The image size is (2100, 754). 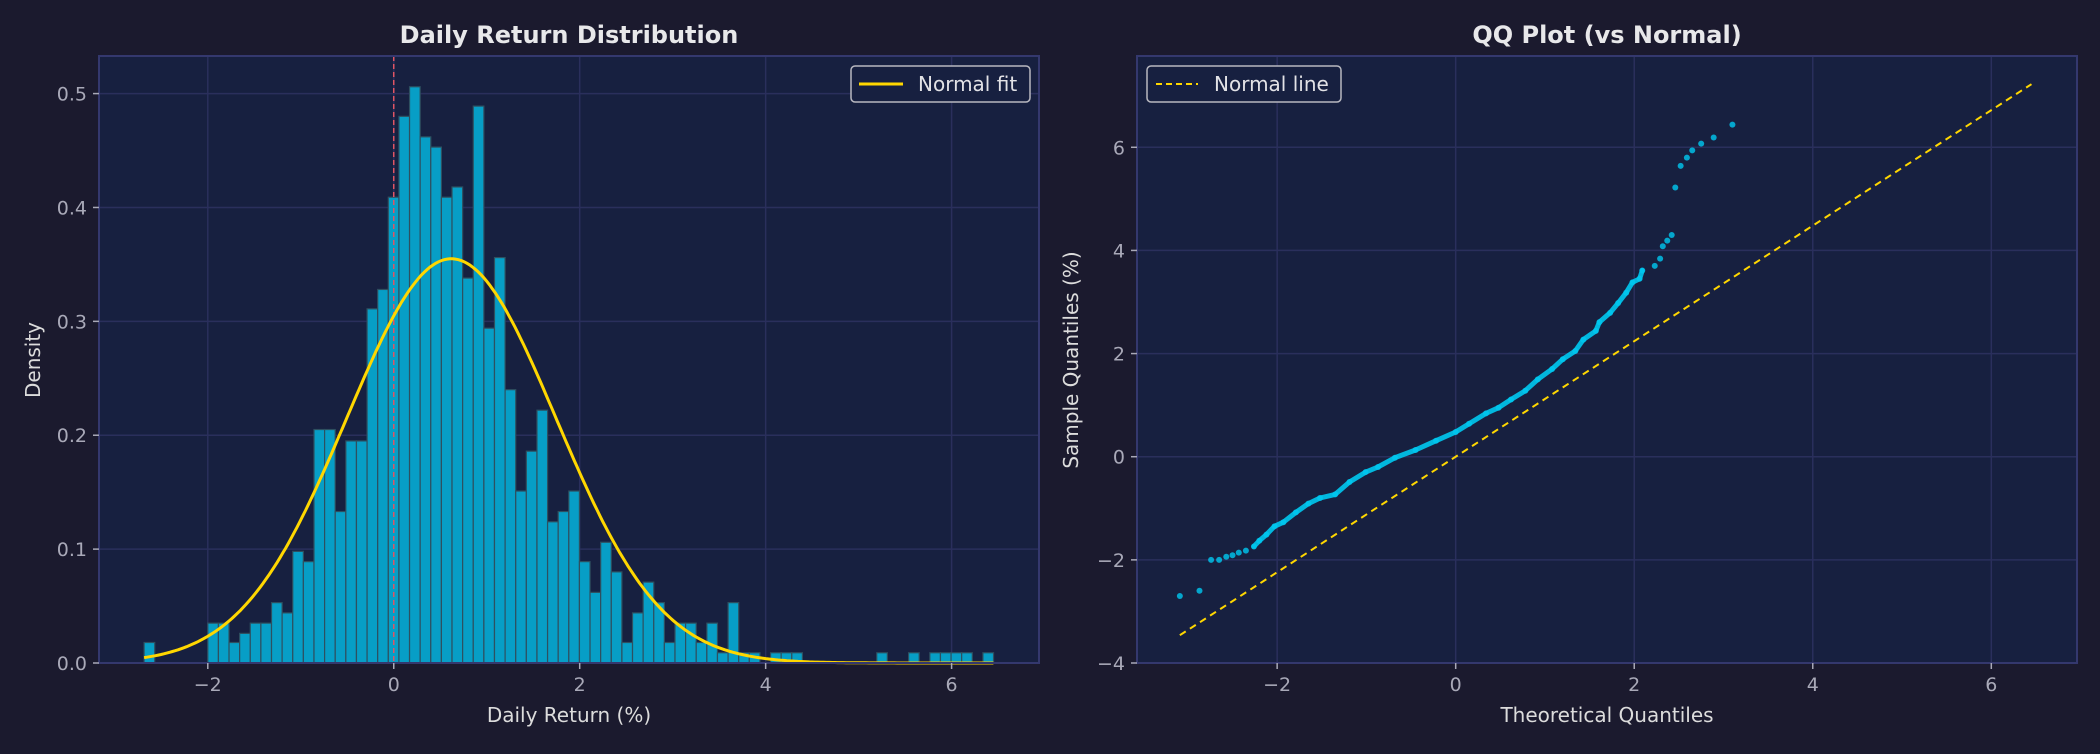 I want to click on y-tick-label: 2, so click(x=1119, y=355).